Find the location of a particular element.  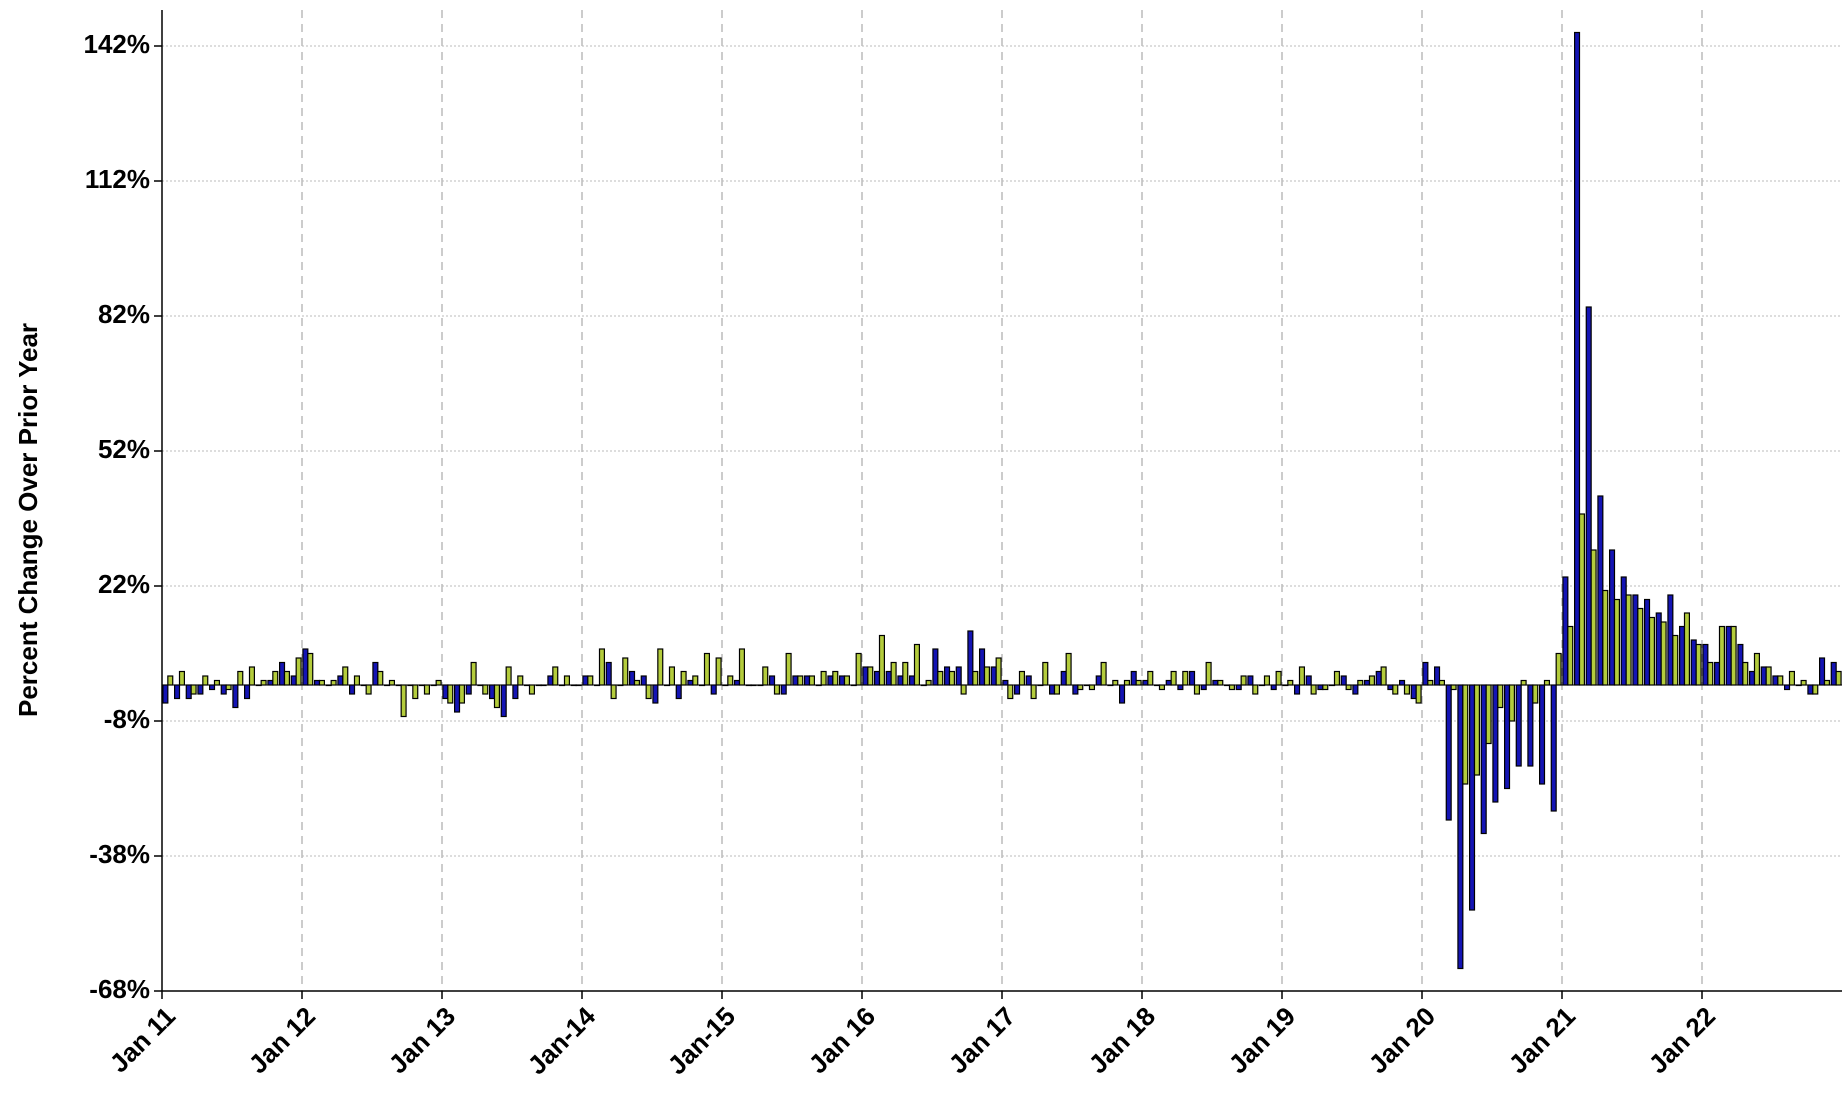

y-tick-label: -38% is located at coordinates (119, 854).